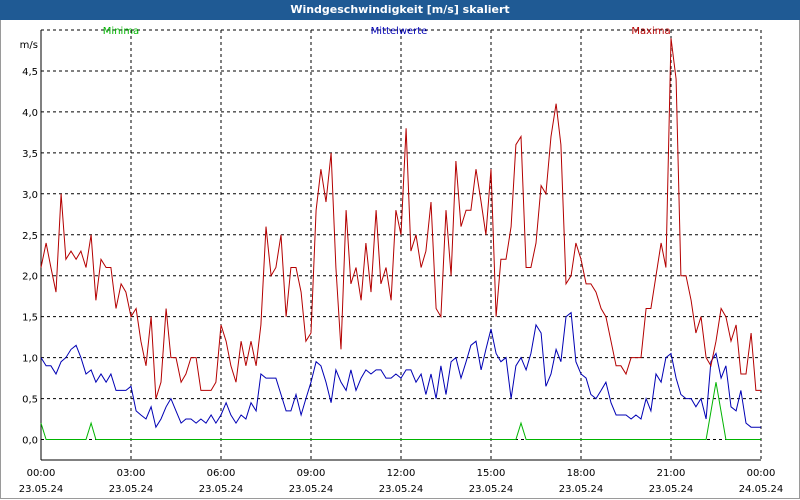 Image resolution: width=800 pixels, height=500 pixels. I want to click on x-tick-time: 18:00, so click(581, 473).